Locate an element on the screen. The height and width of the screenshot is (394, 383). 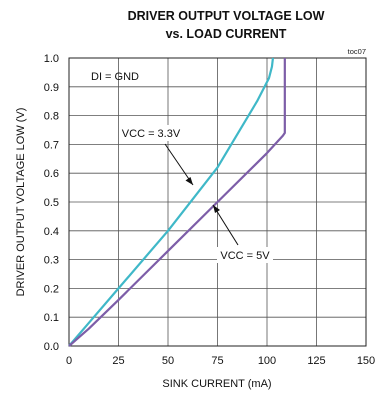
chart-subtitle: vs. LOAD CURRENT is located at coordinates (226, 34).